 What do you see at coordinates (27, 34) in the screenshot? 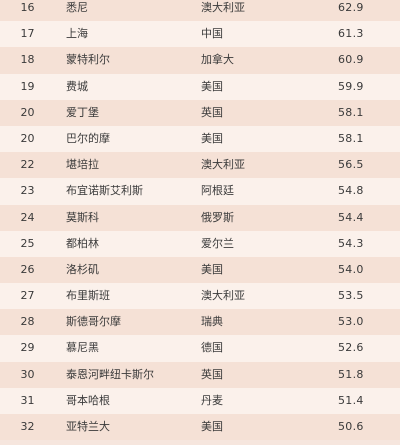
I see `rank-cell: 17` at bounding box center [27, 34].